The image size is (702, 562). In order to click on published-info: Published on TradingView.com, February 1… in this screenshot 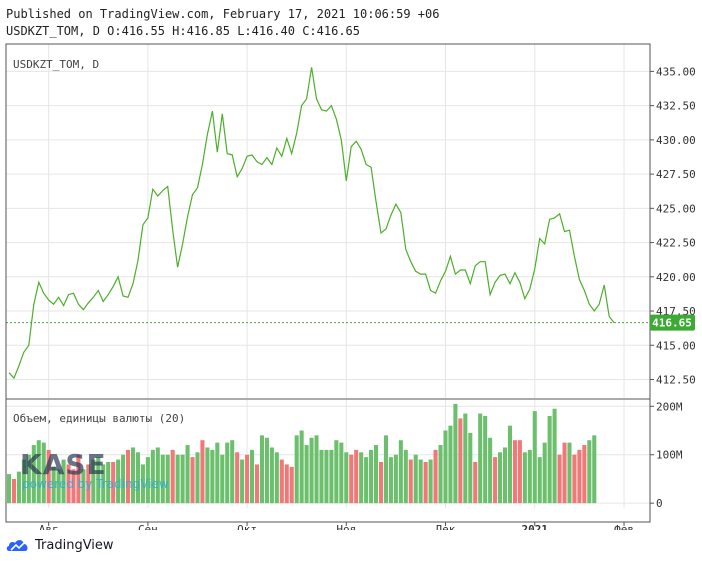, I will do `click(223, 14)`.